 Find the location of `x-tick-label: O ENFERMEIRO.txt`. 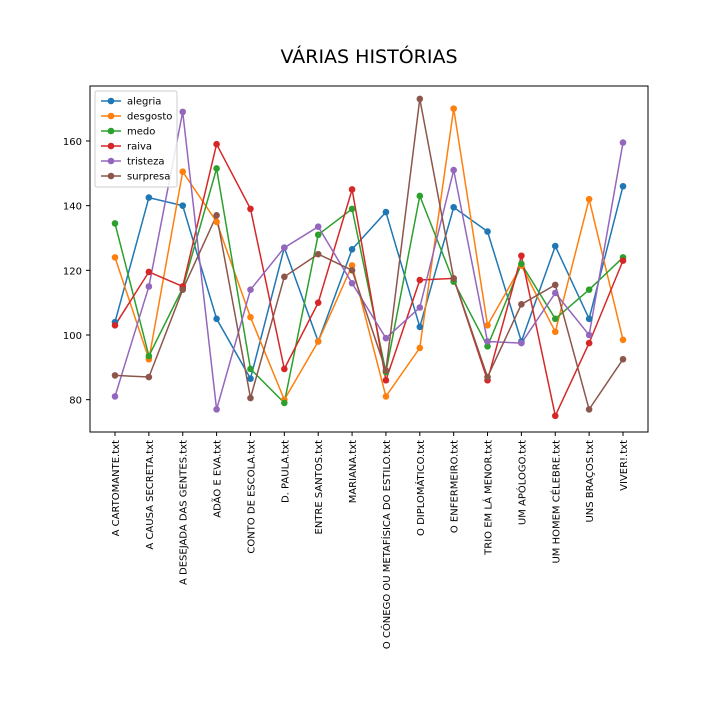

x-tick-label: O ENFERMEIRO.txt is located at coordinates (455, 486).